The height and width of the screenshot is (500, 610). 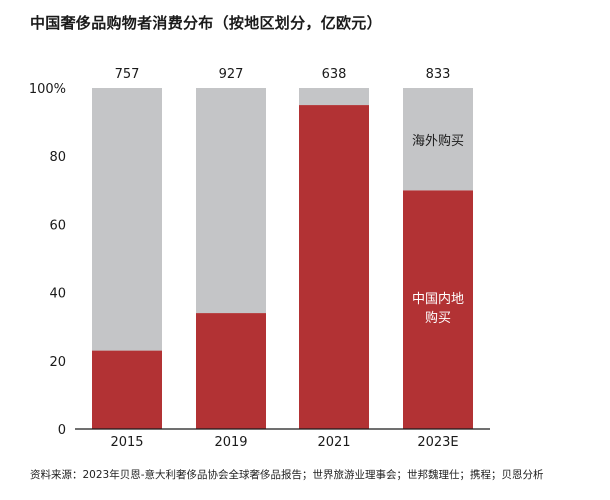 I want to click on x-tick-label-2021: 2021, so click(x=333, y=442).